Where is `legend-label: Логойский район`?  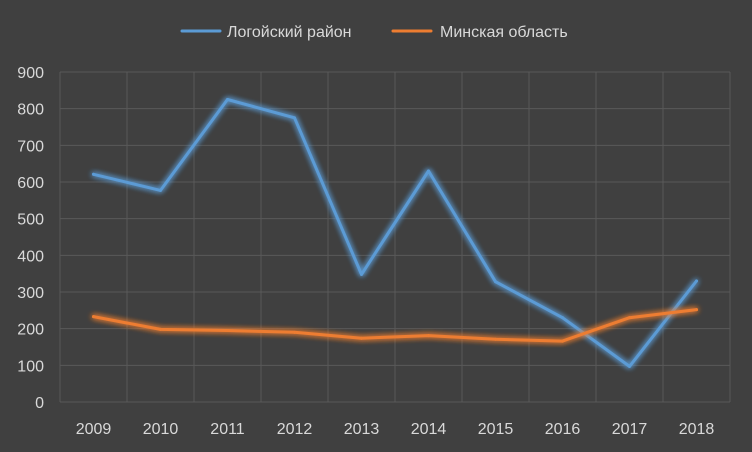
legend-label: Логойский район is located at coordinates (289, 32).